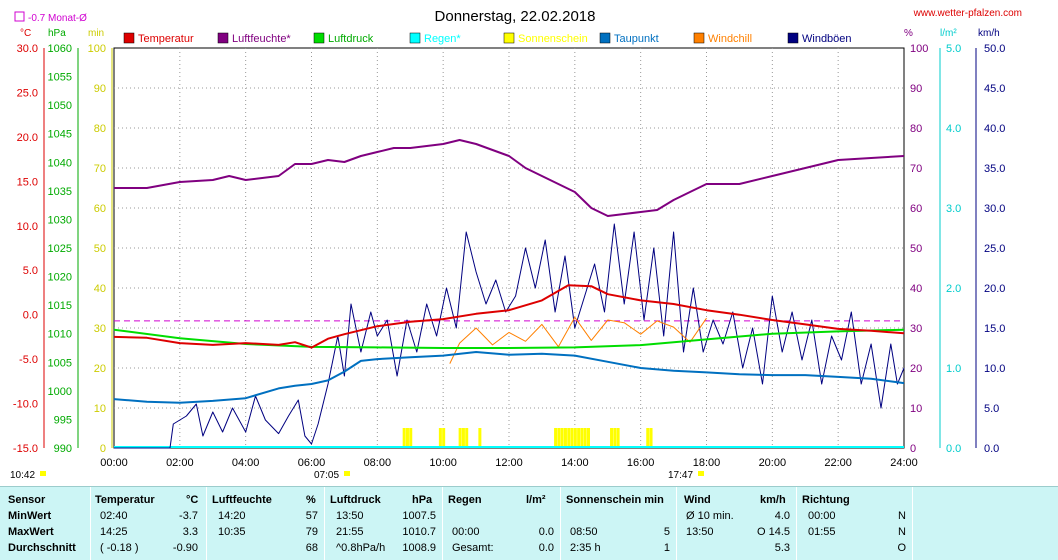  Describe the element at coordinates (100, 329) in the screenshot. I see `min-tick-label: 30` at that location.